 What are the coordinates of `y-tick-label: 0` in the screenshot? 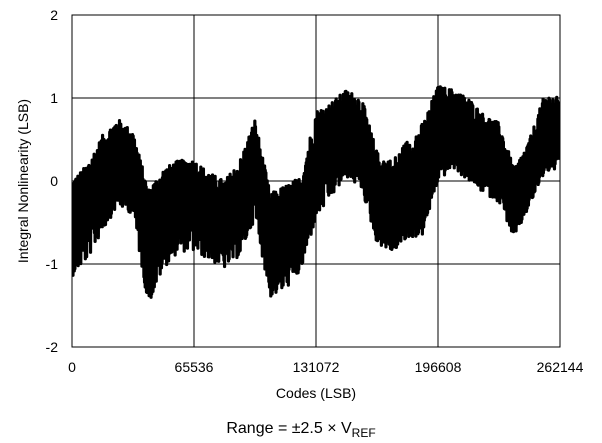 It's located at (54, 181).